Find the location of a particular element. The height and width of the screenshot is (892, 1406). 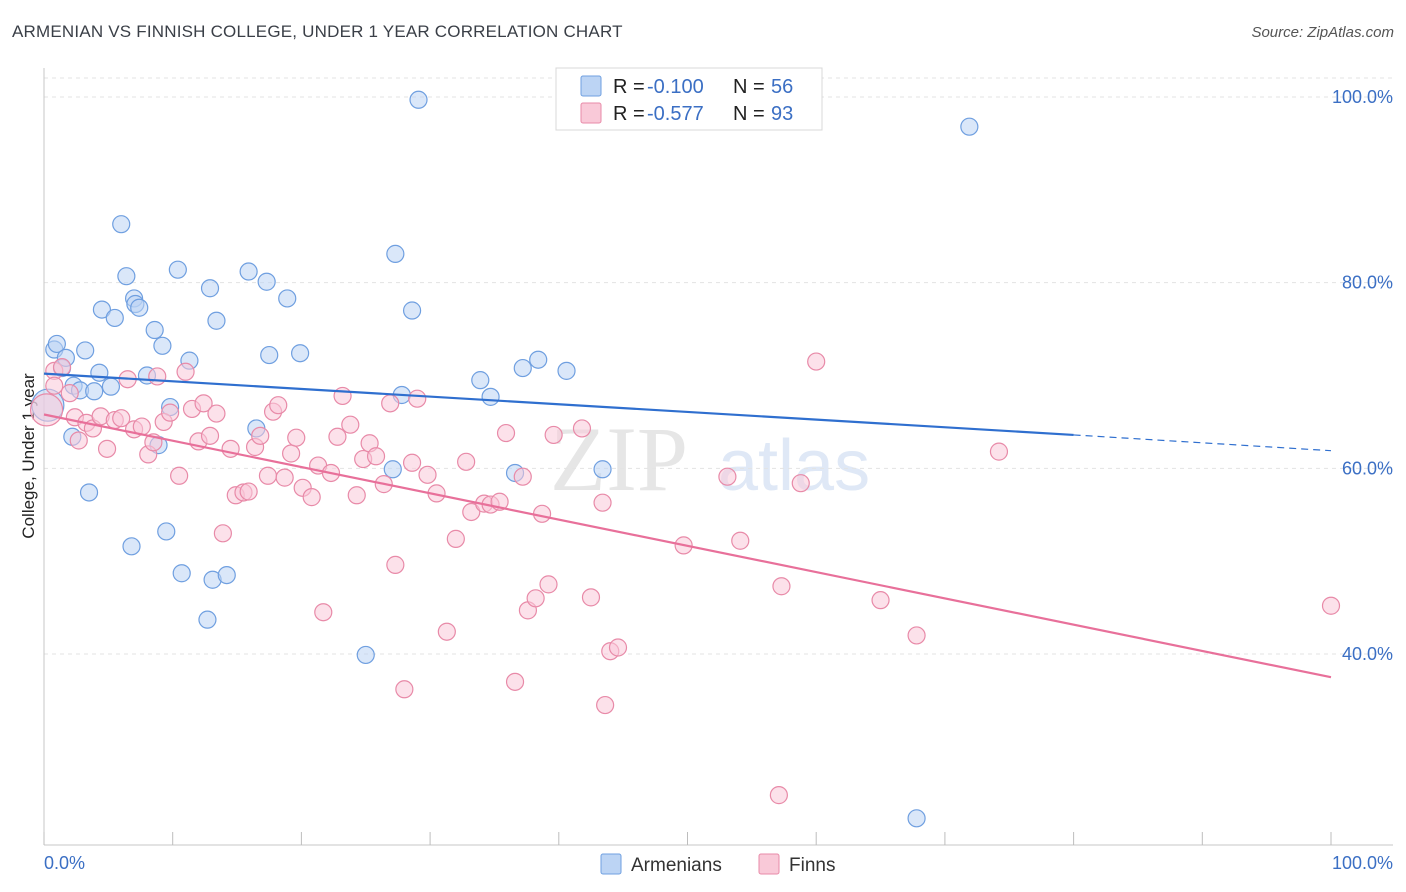

legend-n-value: 93 is located at coordinates (782, 114).